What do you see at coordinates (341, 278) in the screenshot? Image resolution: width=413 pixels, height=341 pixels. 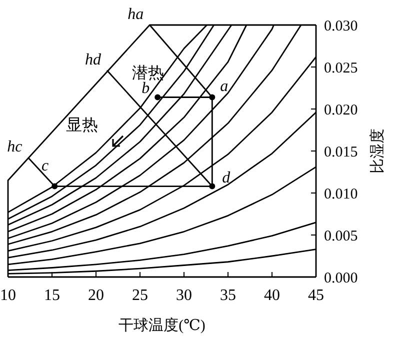 I see `y-tick-label: 0.000` at bounding box center [341, 278].